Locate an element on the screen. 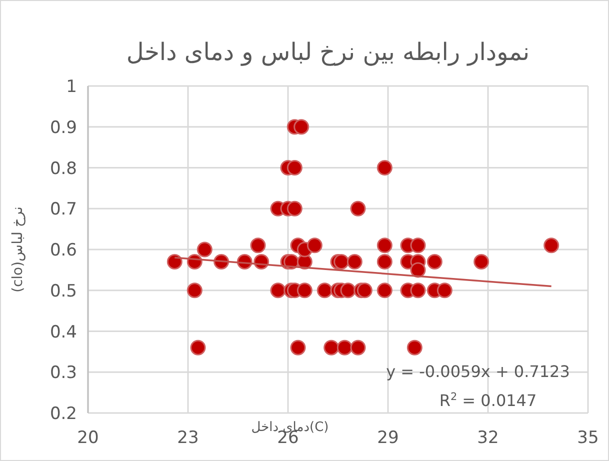  chart-title: نمودار رابطه بین نرخ لباس و دمای داخل is located at coordinates (328, 52).